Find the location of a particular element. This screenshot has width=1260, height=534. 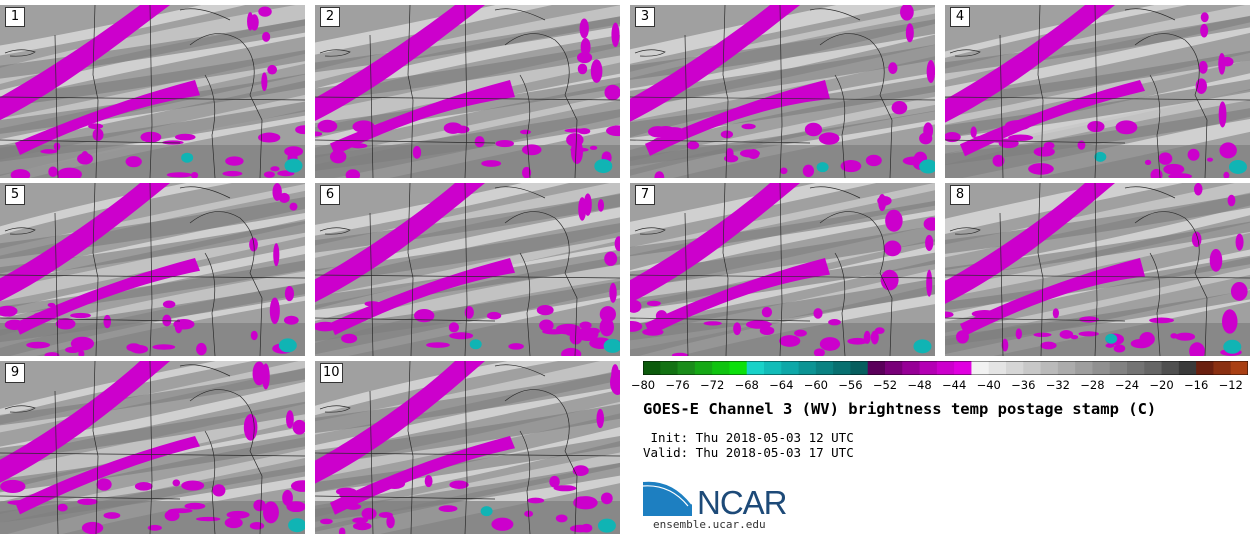

colorbar-tick-label: −16 is located at coordinates (1196, 385).